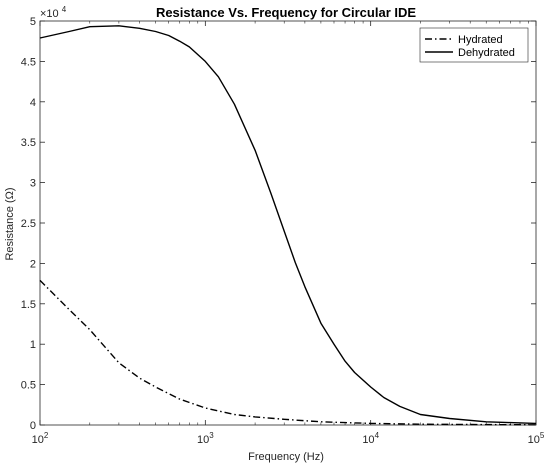 The height and width of the screenshot is (467, 550). I want to click on x-tick-exponent: 2, so click(46, 435).